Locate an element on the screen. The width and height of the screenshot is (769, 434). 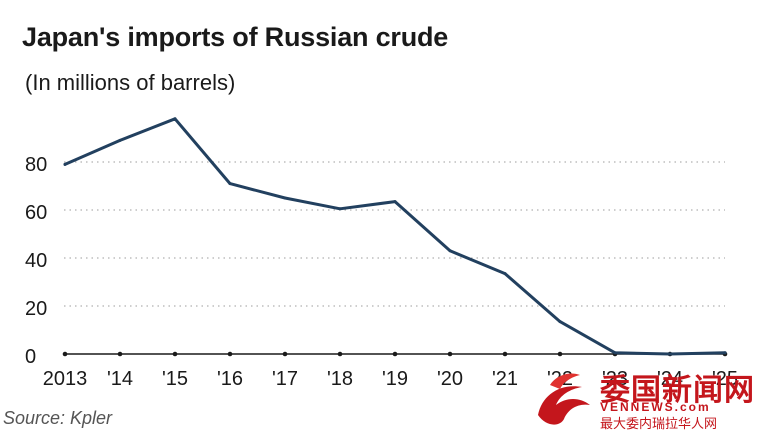
x-tick-label: '20 is located at coordinates (450, 379).